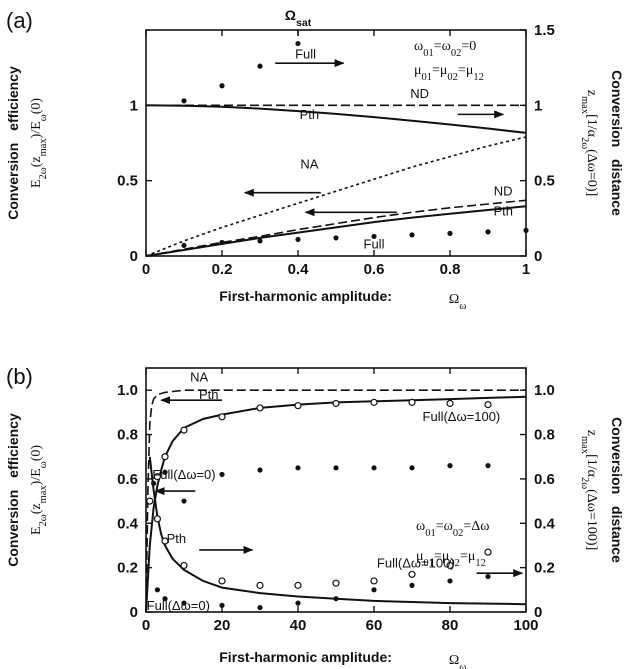  What do you see at coordinates (146, 269) in the screenshot?
I see `x-tick-label: 0` at bounding box center [146, 269].